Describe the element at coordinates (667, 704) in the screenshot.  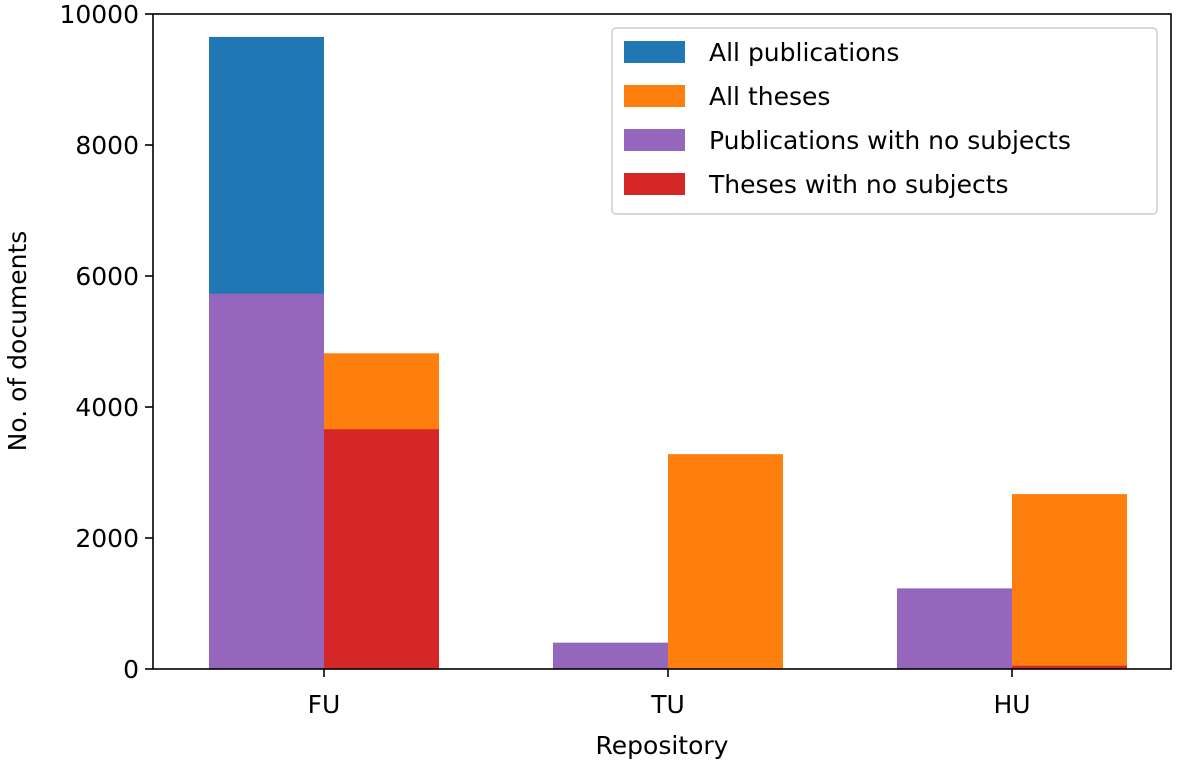
I see `x-tick-label: TU` at that location.